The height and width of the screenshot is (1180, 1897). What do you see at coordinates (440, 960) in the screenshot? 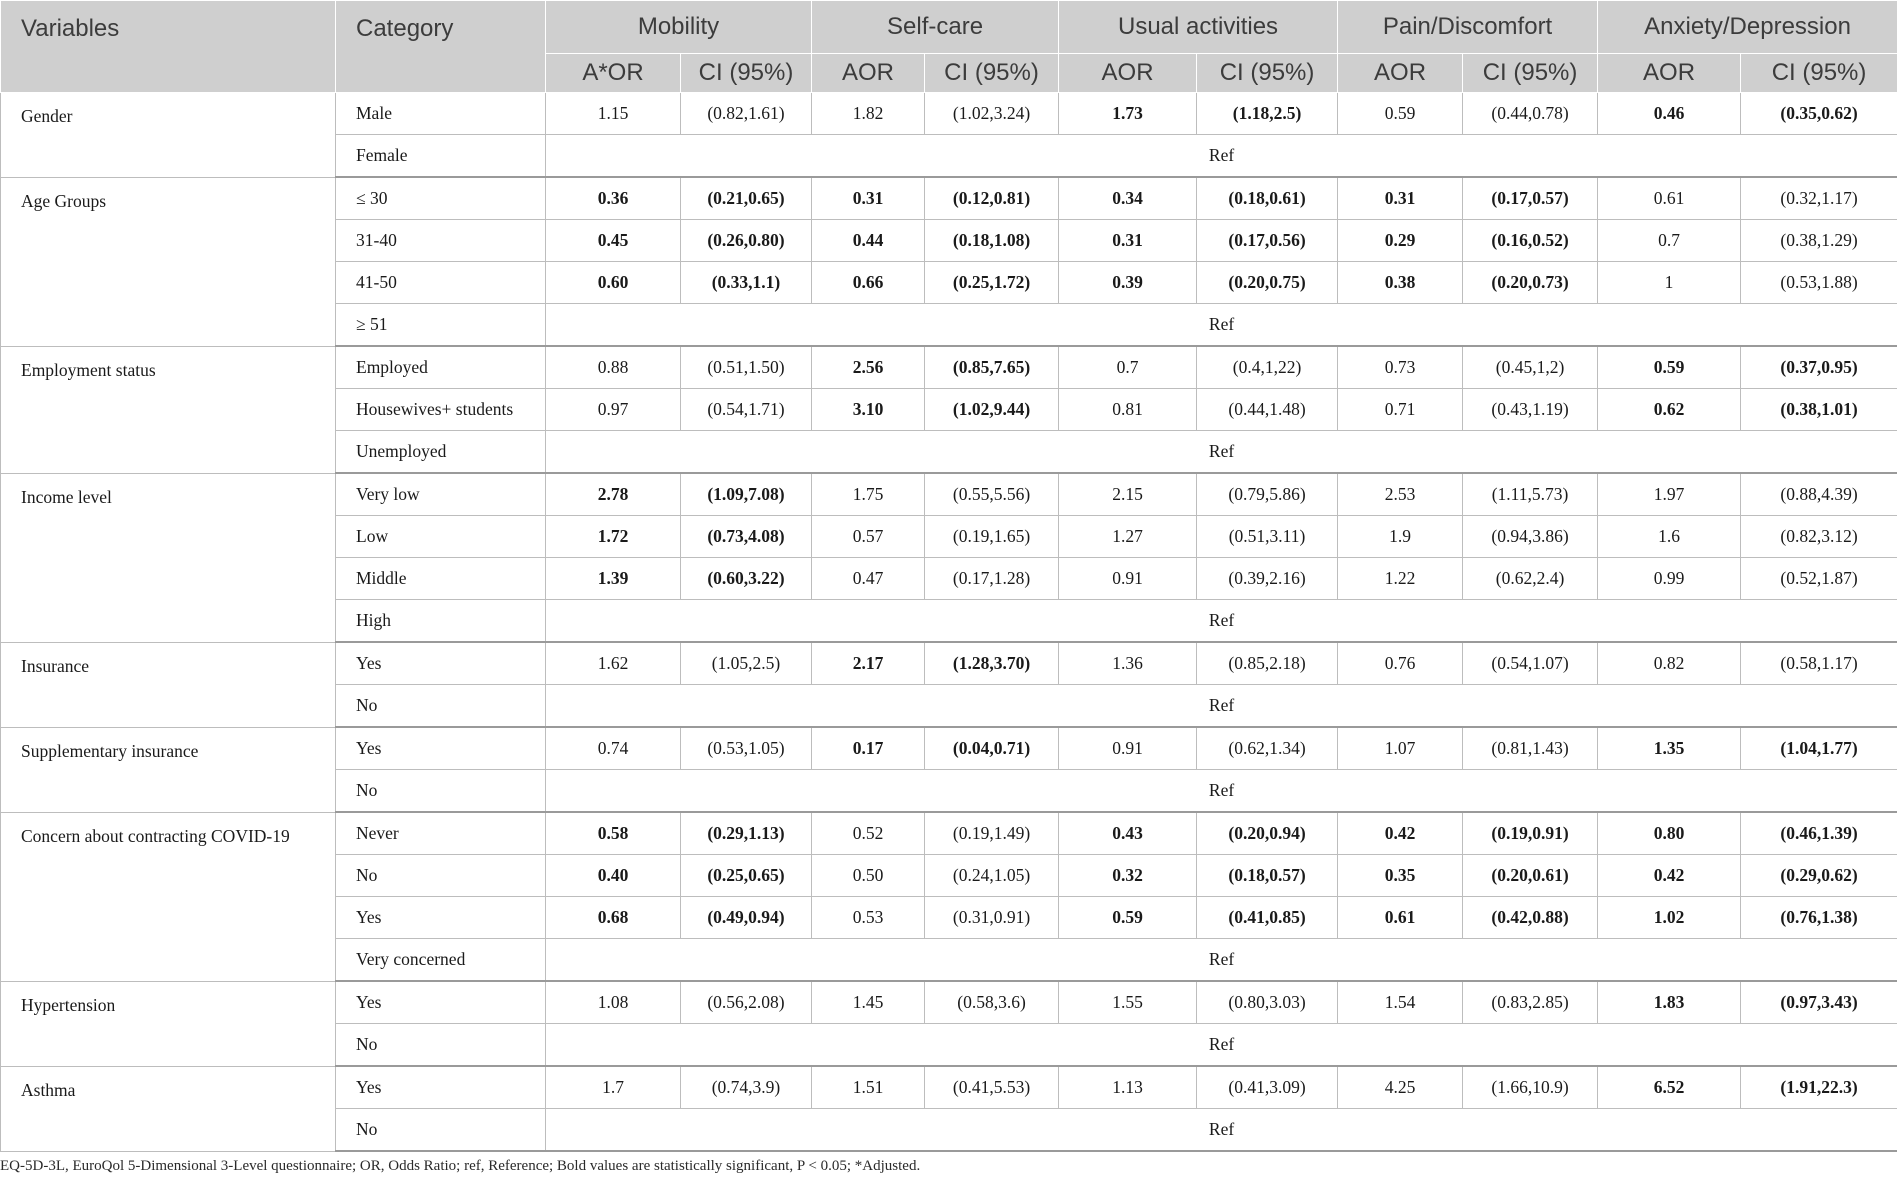
I see `category-cell: Very concerned` at bounding box center [440, 960].